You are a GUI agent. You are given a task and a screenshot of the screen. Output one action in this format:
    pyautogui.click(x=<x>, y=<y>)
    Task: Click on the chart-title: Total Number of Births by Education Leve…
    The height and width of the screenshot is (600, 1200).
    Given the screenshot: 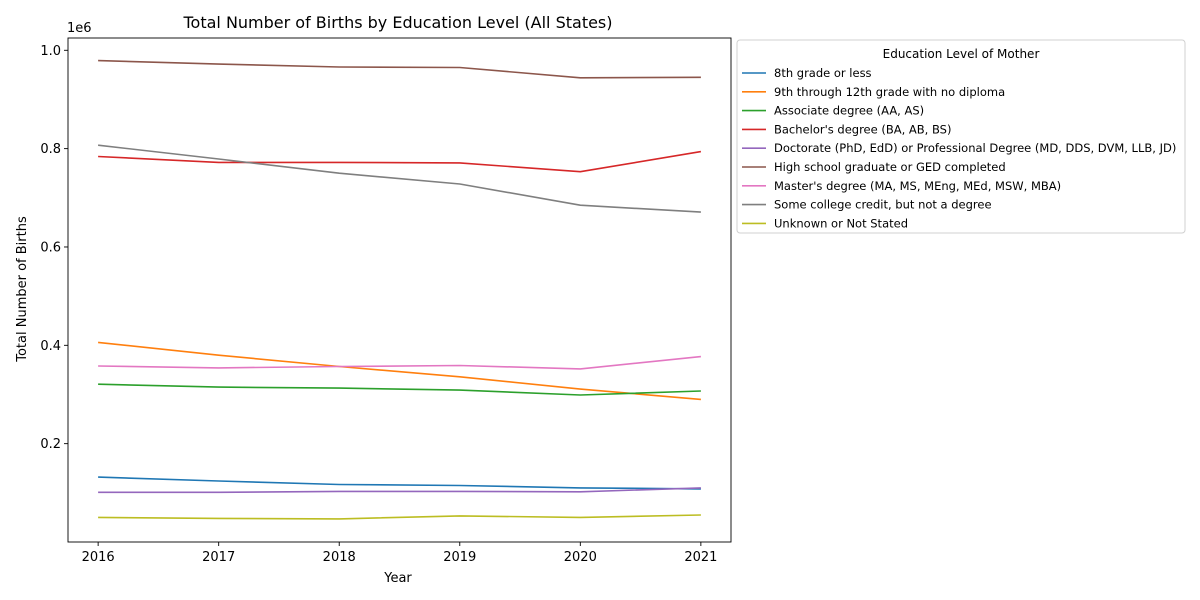 What is the action you would take?
    pyautogui.click(x=397, y=22)
    